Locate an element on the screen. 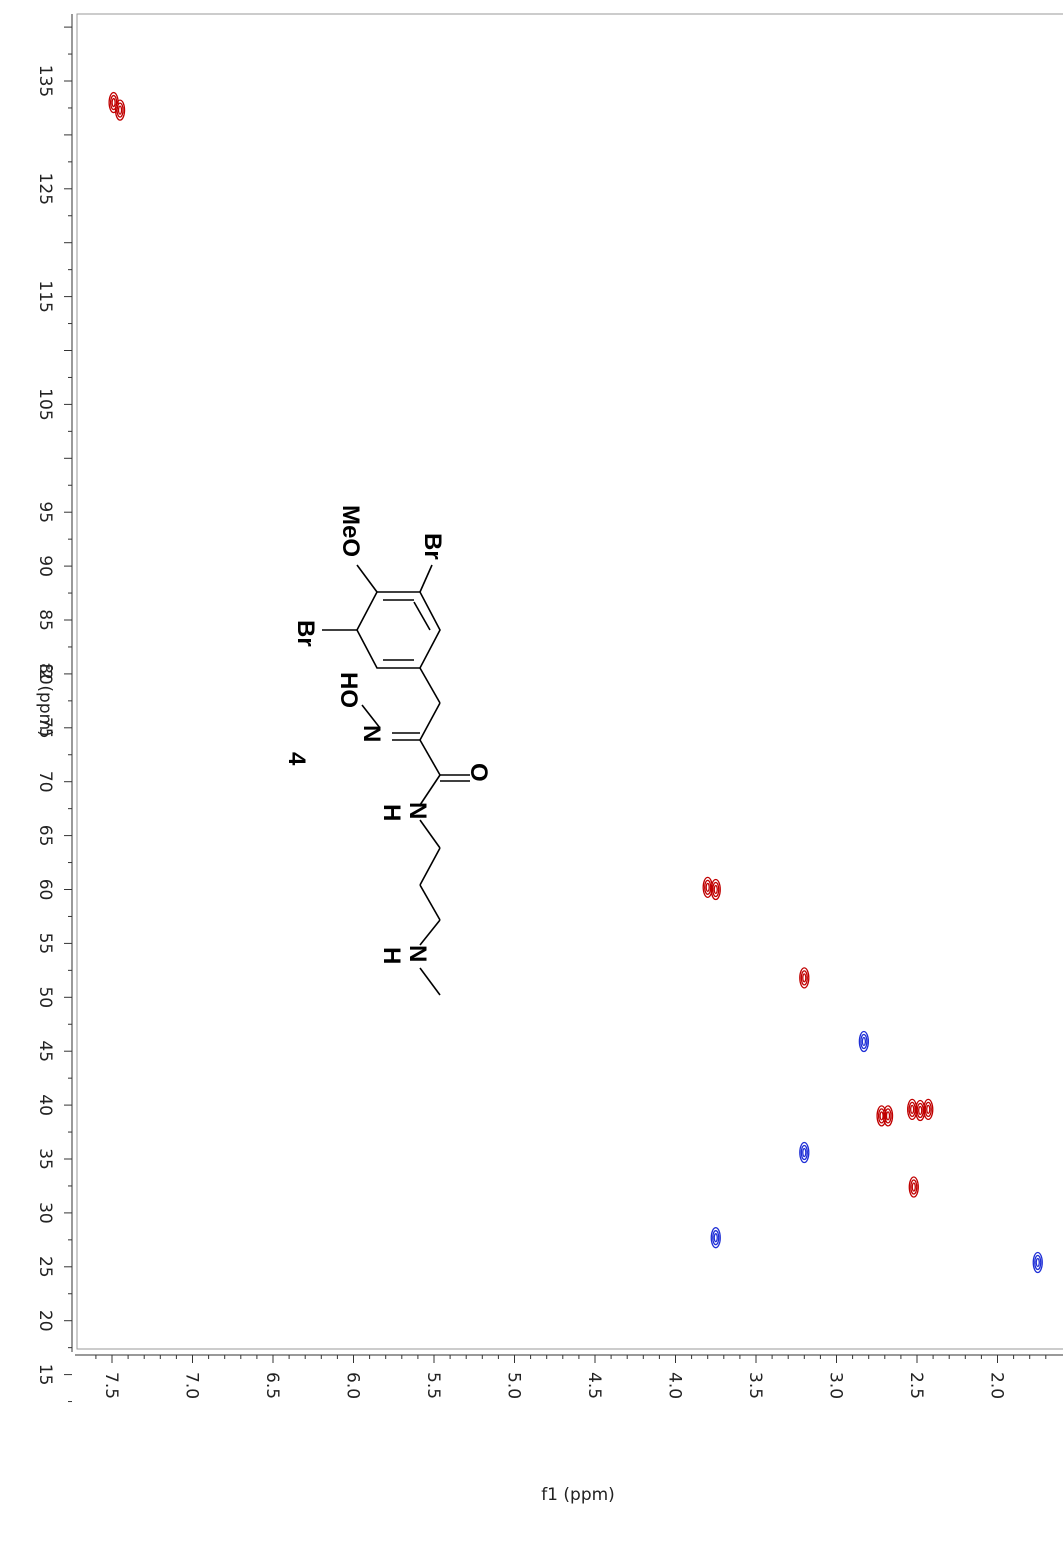  y-tick-label: 25 is located at coordinates (45, 1267).